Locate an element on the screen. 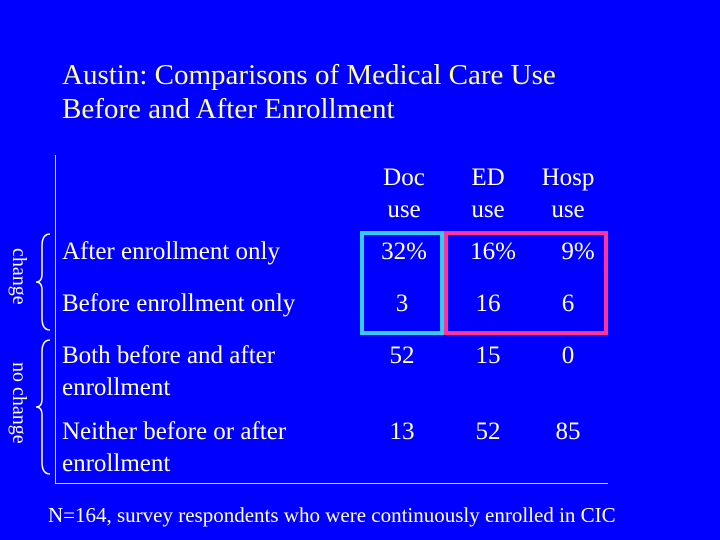 The height and width of the screenshot is (540, 720). doc-change-highlight-box is located at coordinates (402, 283).